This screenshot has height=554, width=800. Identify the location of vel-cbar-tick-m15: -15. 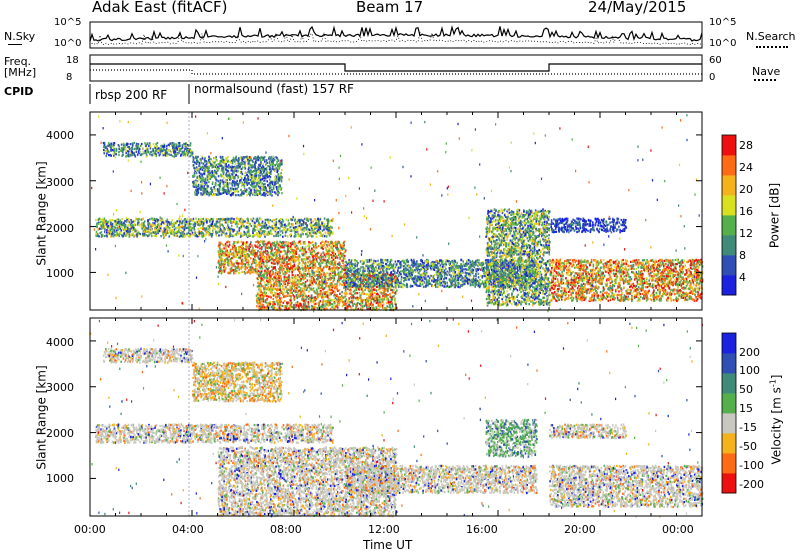
(748, 427).